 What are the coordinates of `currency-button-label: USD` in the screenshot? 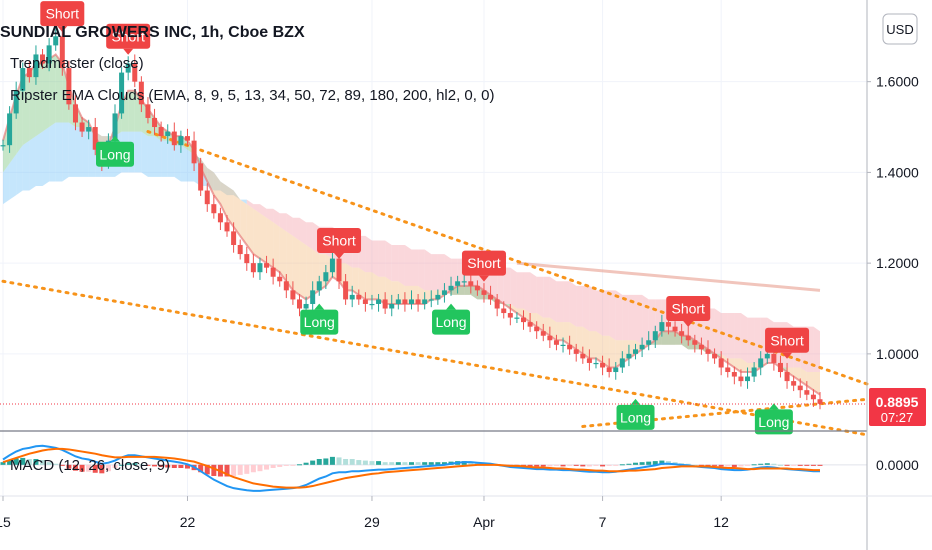 It's located at (899, 29).